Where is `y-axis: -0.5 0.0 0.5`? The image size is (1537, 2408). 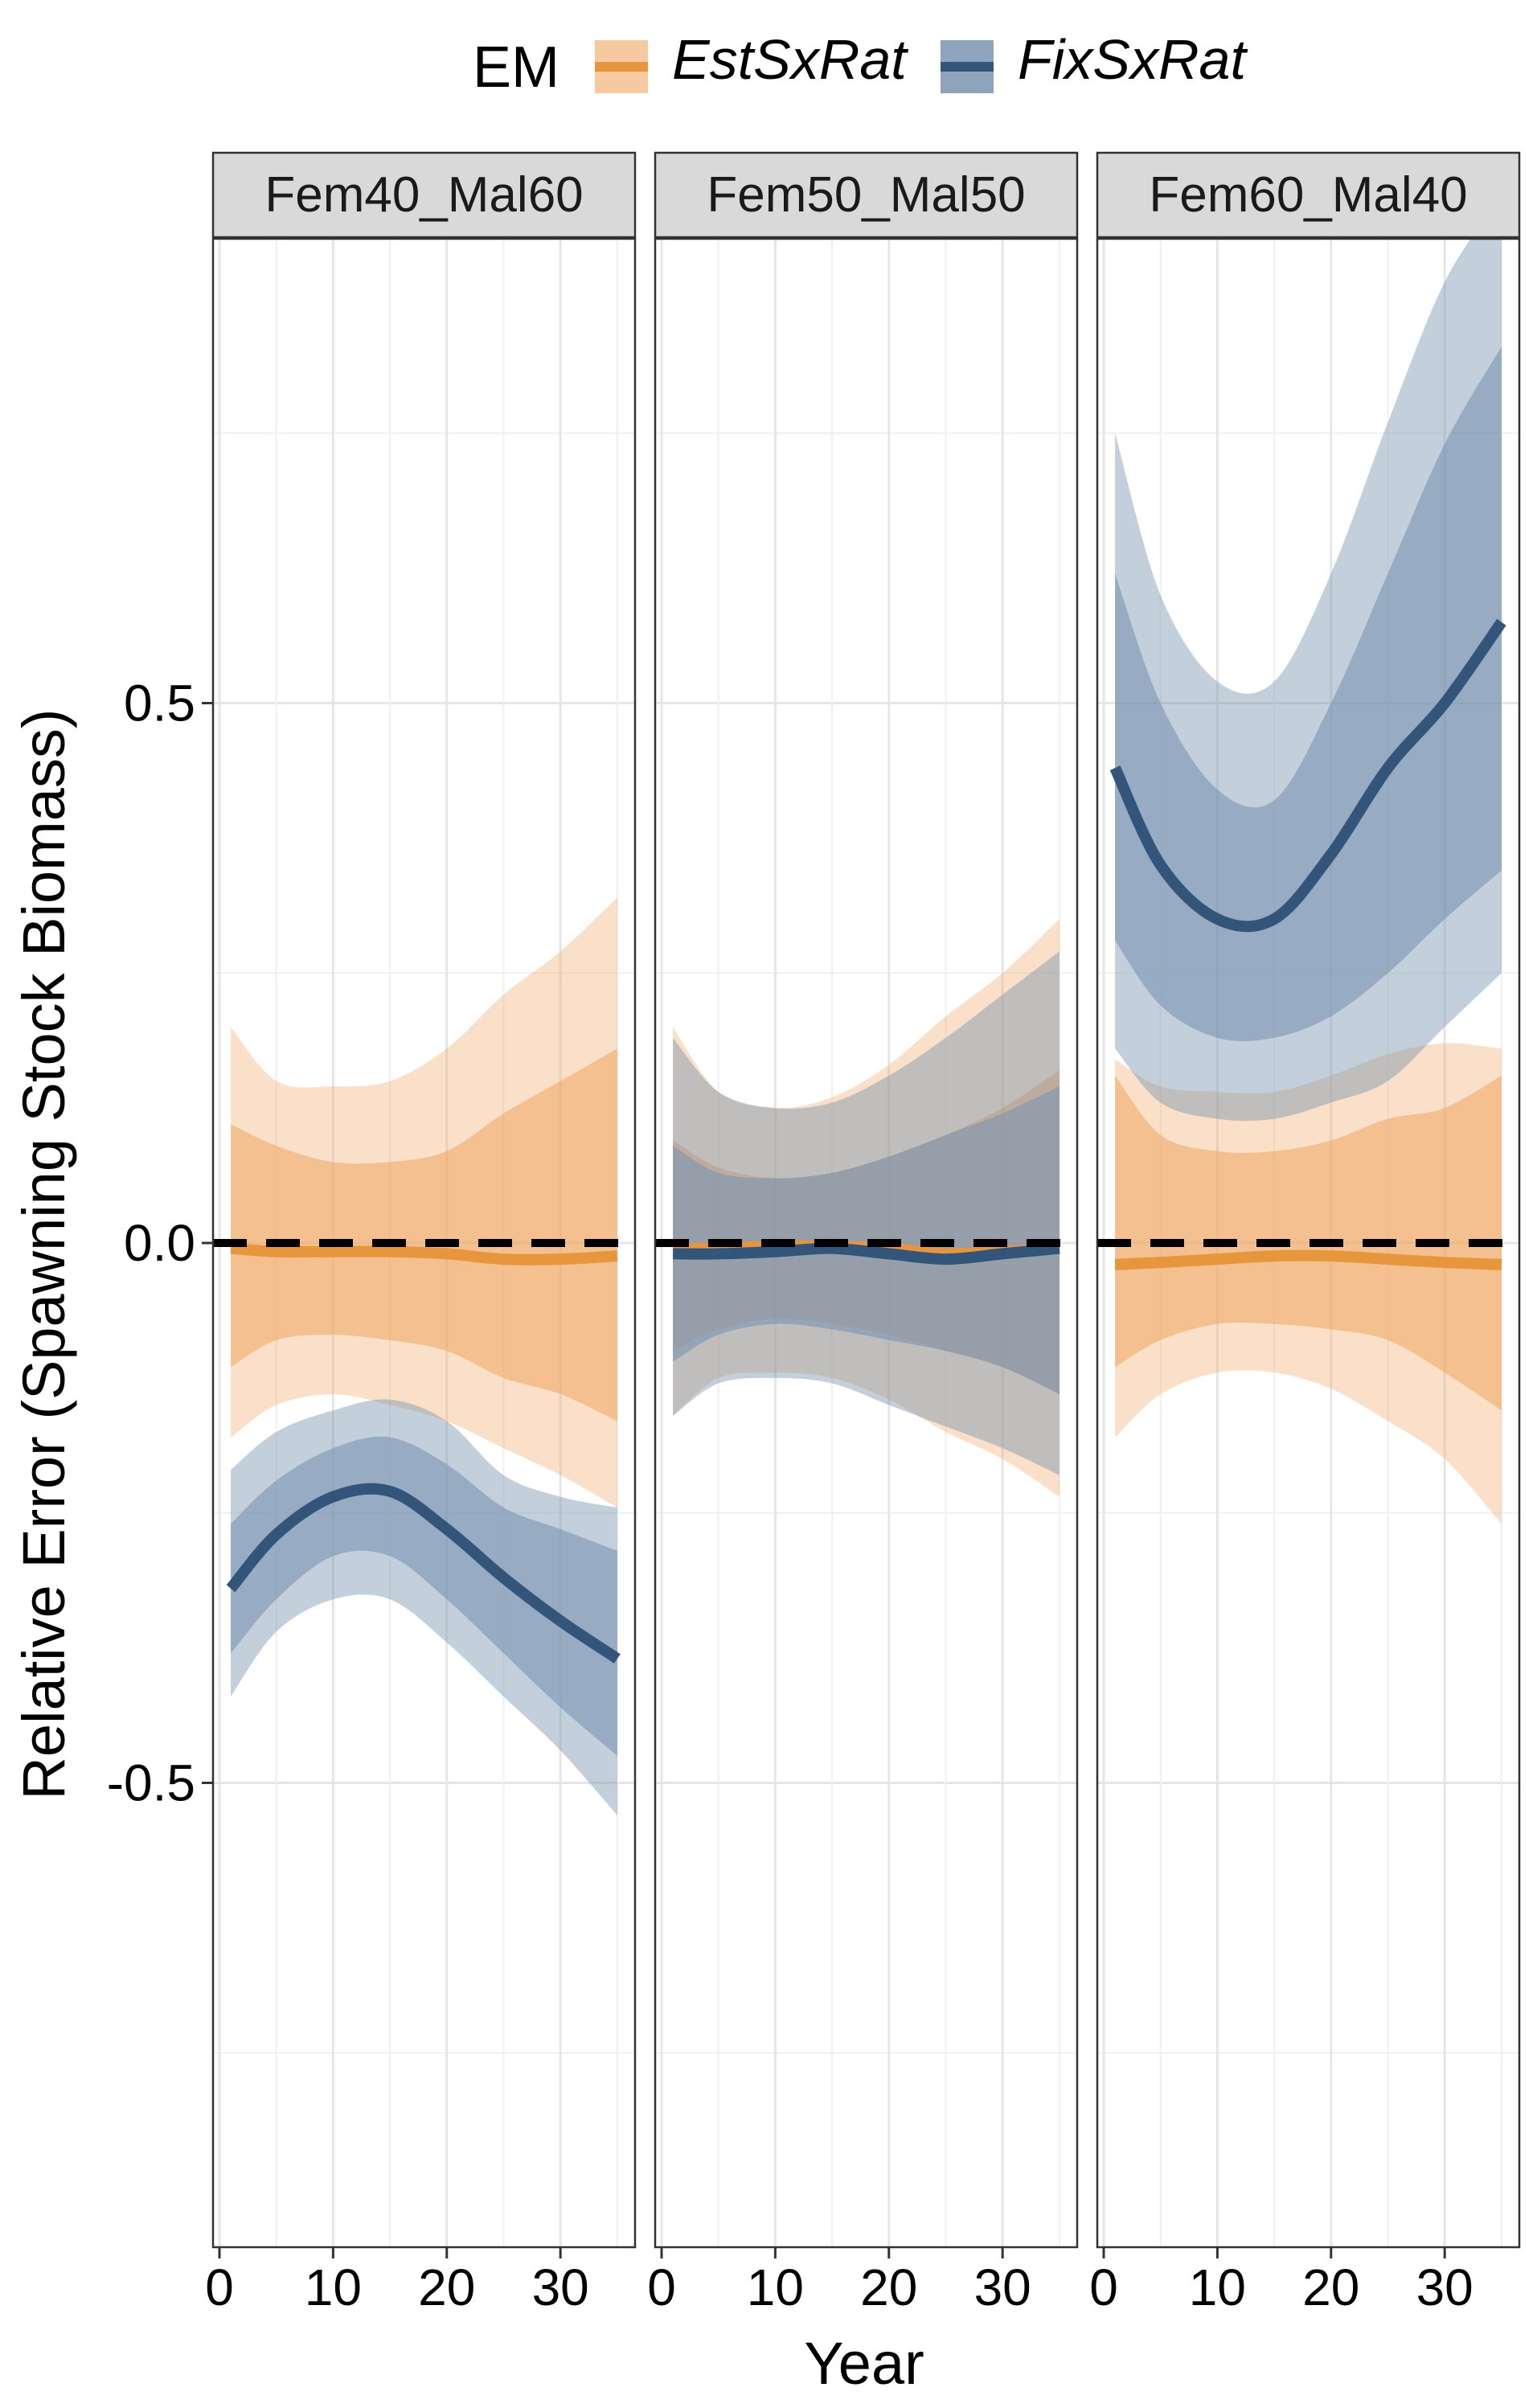 y-axis: -0.5 0.0 0.5 is located at coordinates (160, 1243).